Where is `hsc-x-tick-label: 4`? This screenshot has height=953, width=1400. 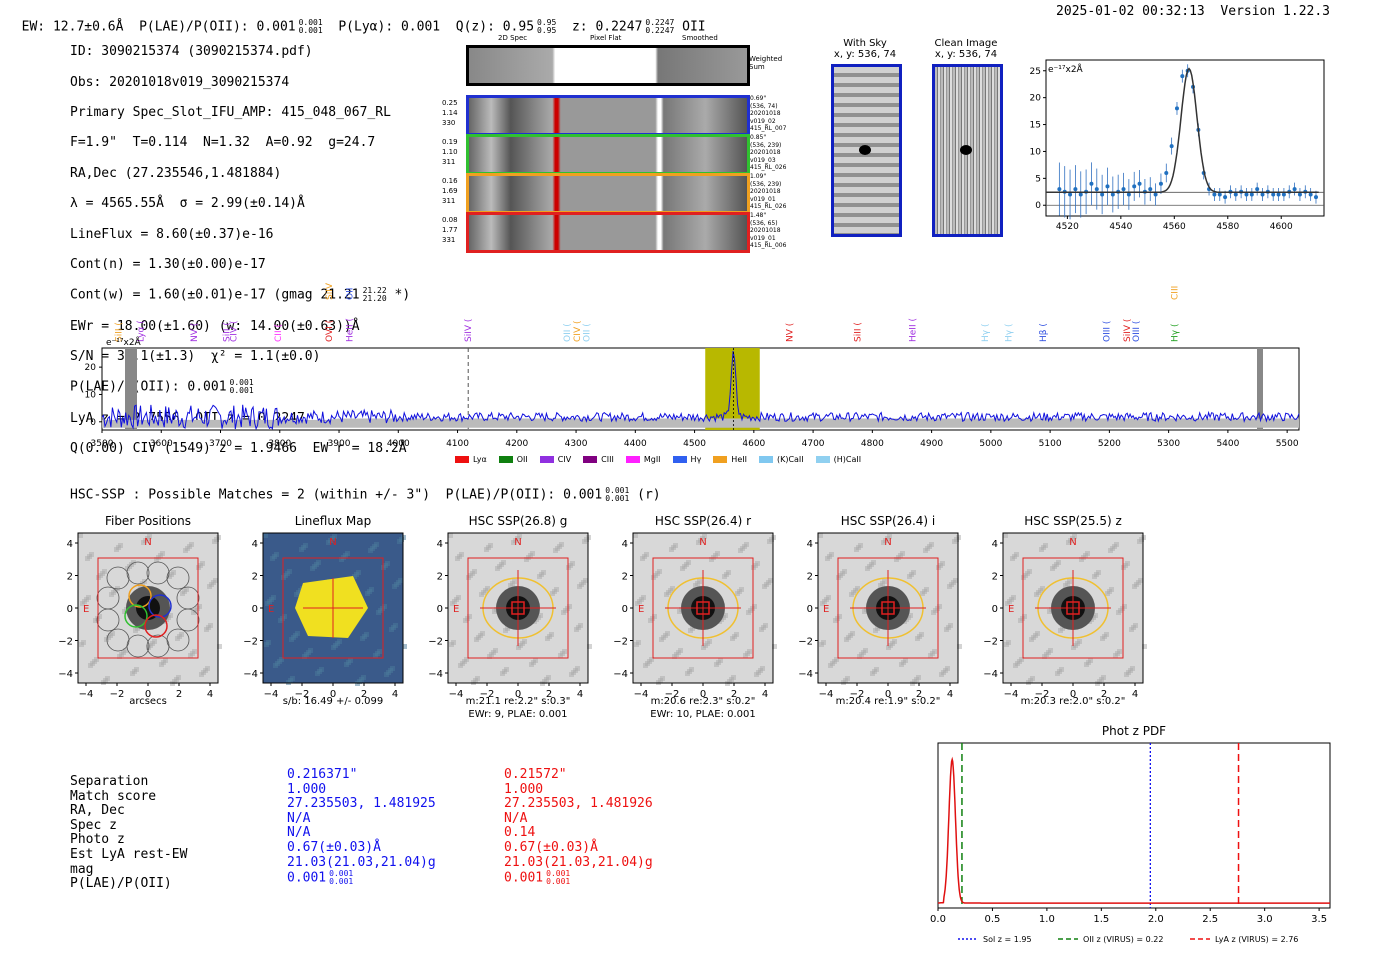
hsc-x-tick-label: 4 is located at coordinates (765, 694).